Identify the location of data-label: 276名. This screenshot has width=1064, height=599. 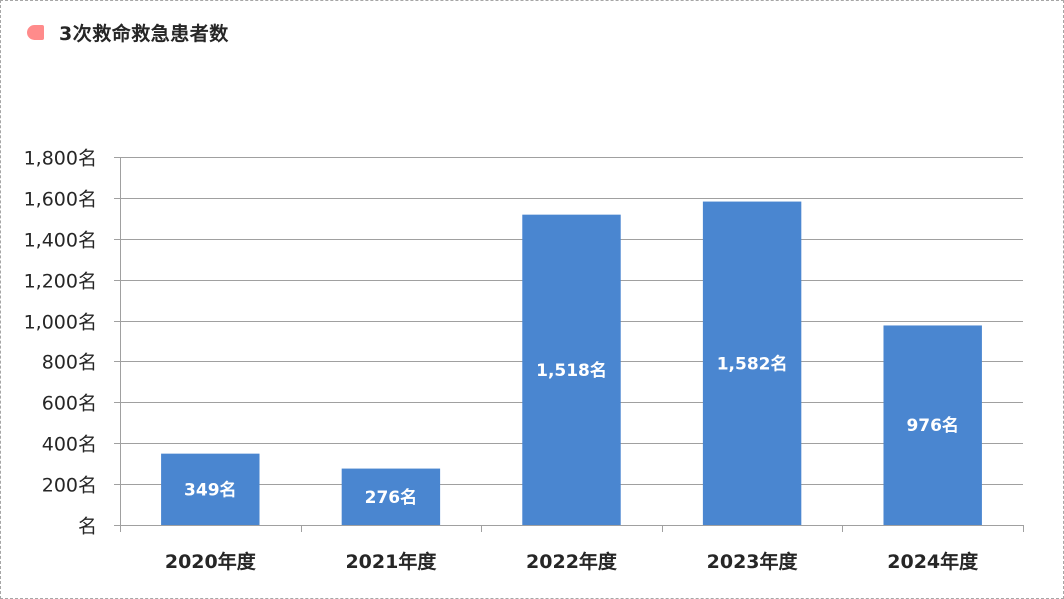
(391, 497).